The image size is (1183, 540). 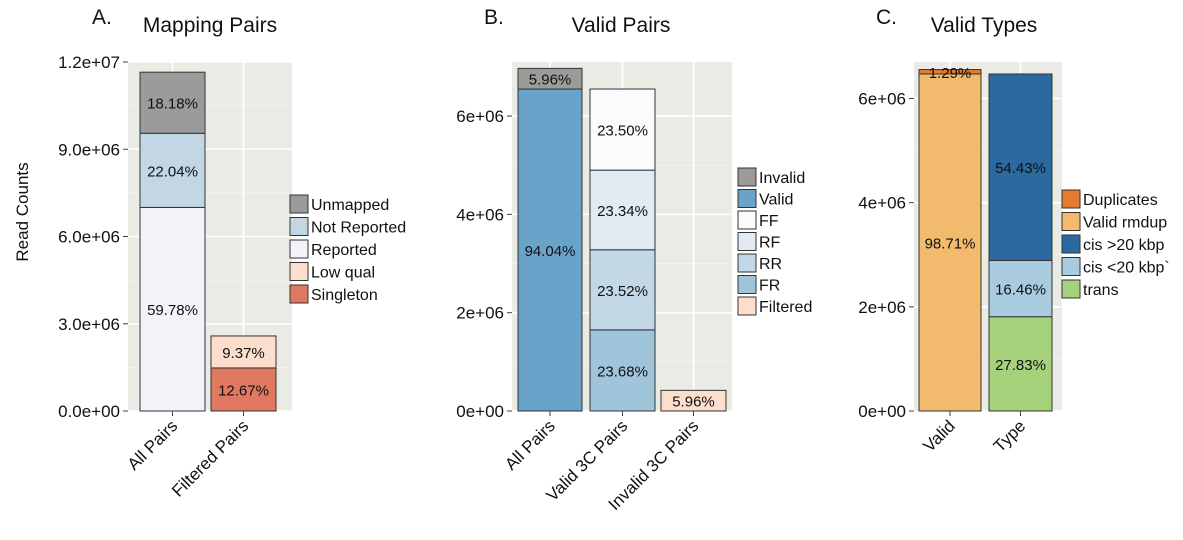 I want to click on legend-label: FF, so click(x=769, y=221).